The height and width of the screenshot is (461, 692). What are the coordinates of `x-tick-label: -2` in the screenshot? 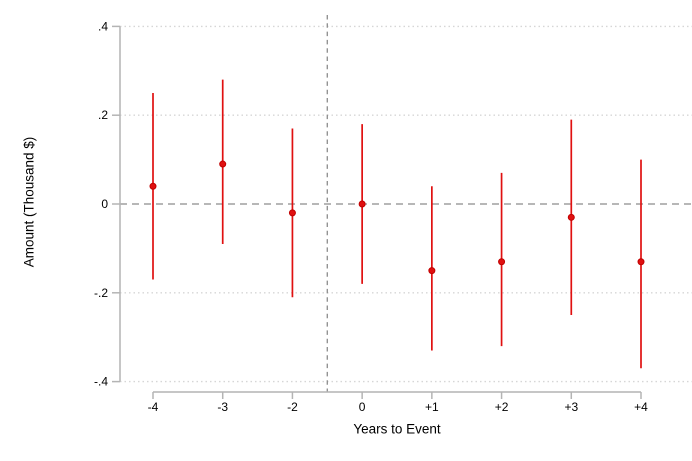 It's located at (292, 407).